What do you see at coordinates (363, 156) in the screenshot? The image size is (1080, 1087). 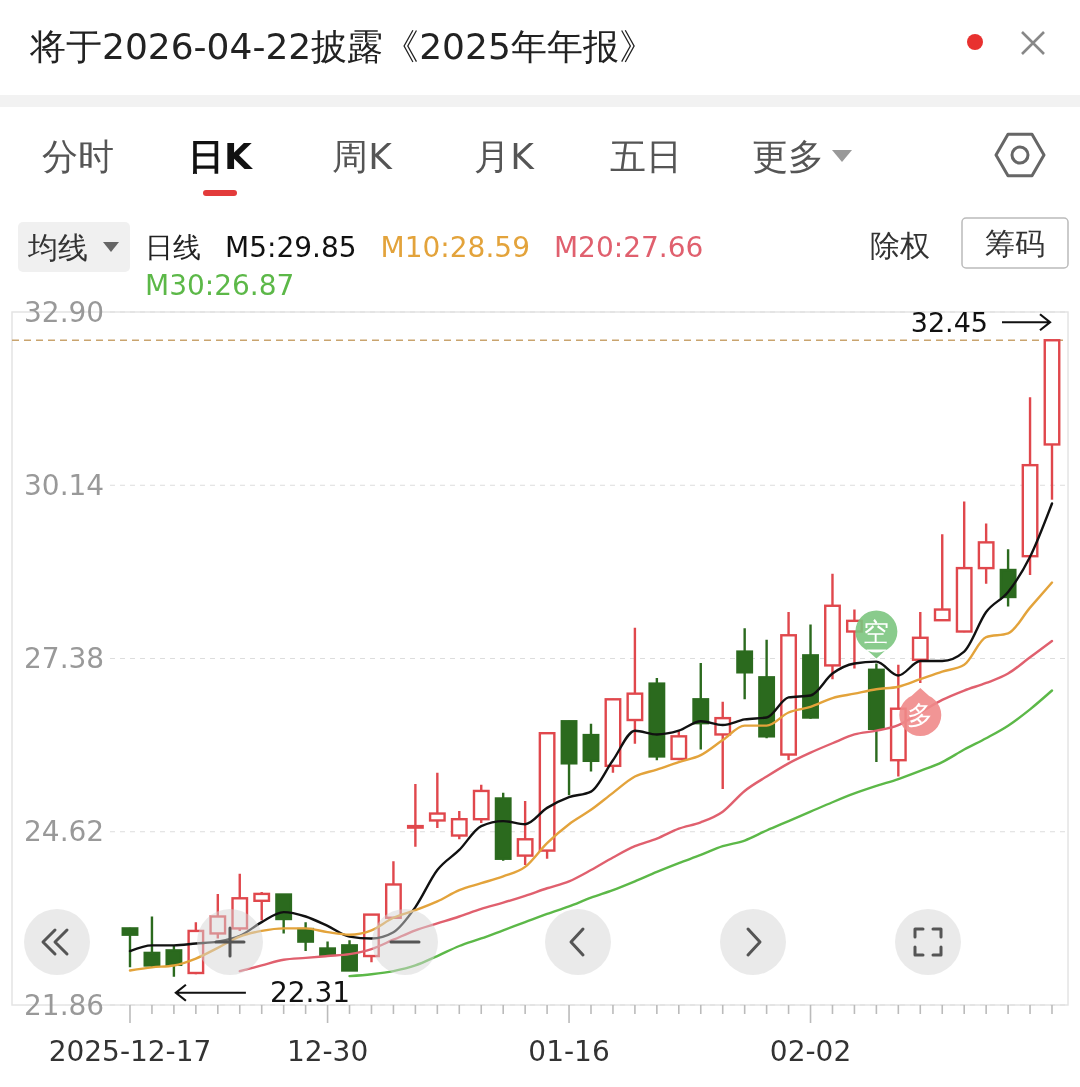 I see `text: 周K` at bounding box center [363, 156].